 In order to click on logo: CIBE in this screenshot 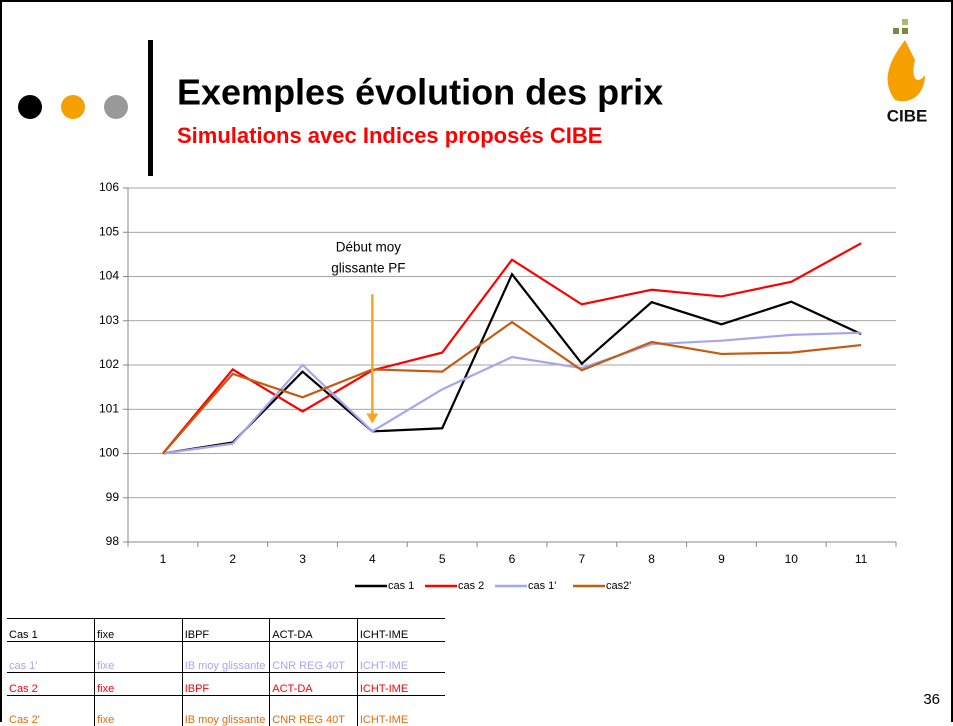, I will do `click(907, 72)`.